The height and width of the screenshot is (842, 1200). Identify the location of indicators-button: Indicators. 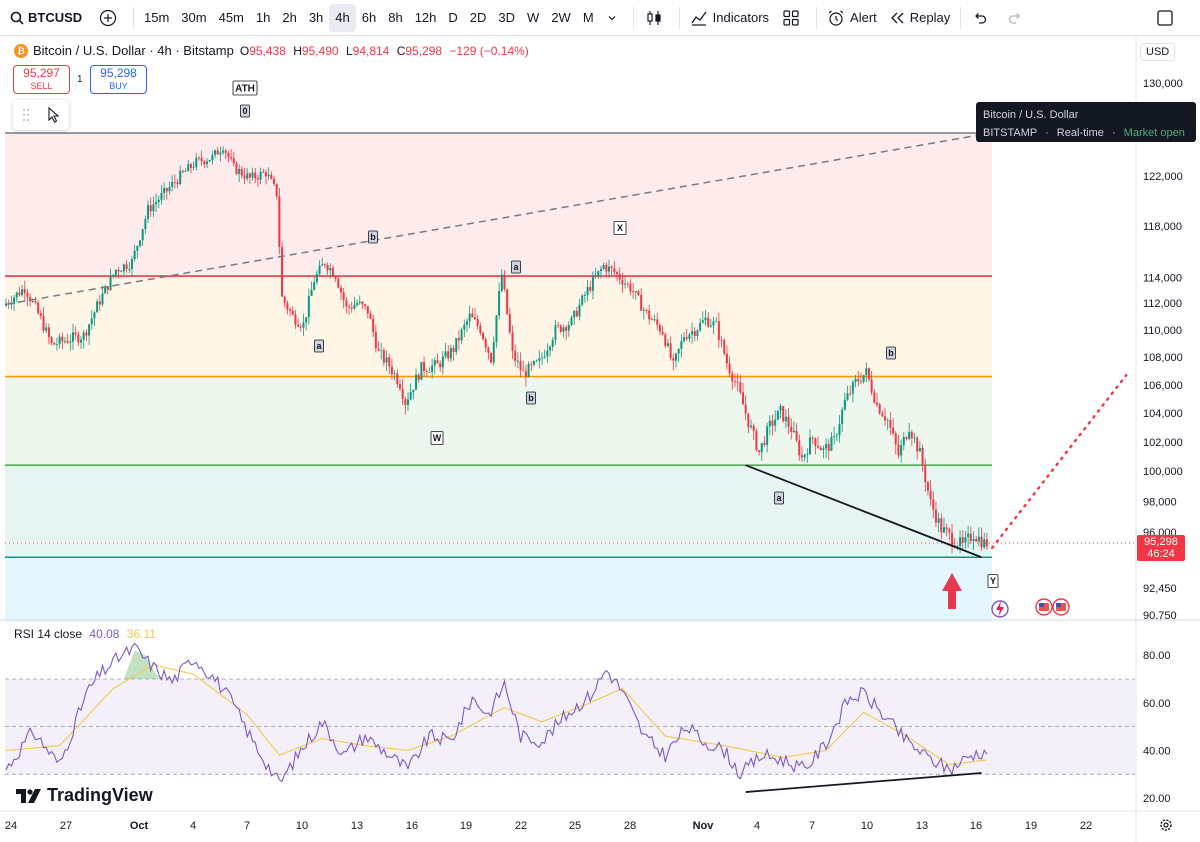
(729, 18).